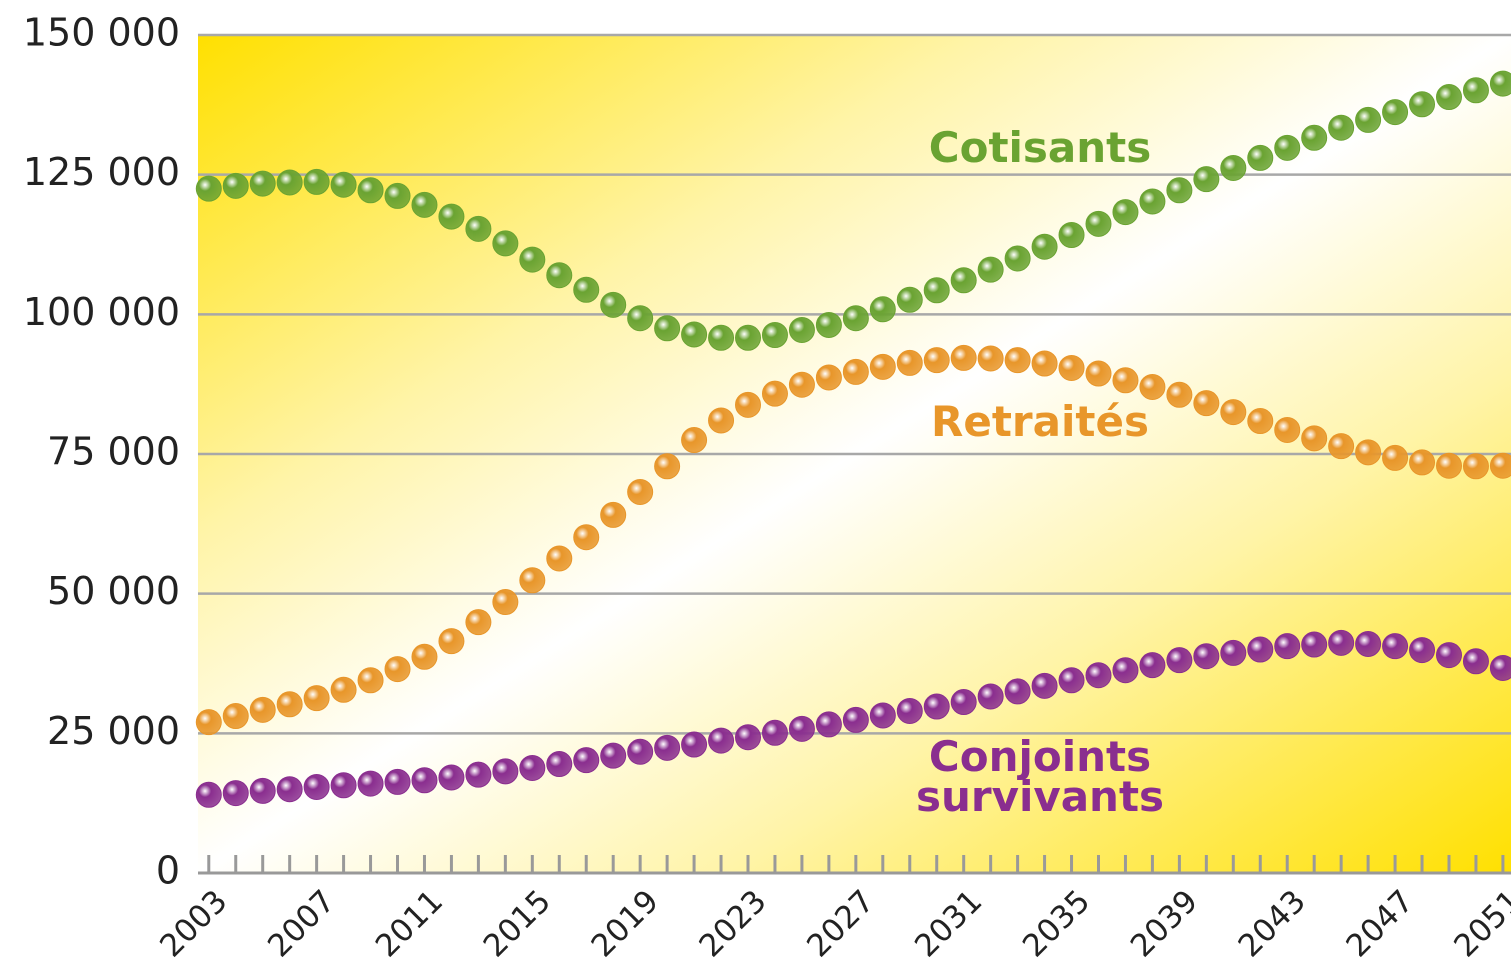  Describe the element at coordinates (1479, 923) in the screenshot. I see `x-tick-label: 2051` at that location.